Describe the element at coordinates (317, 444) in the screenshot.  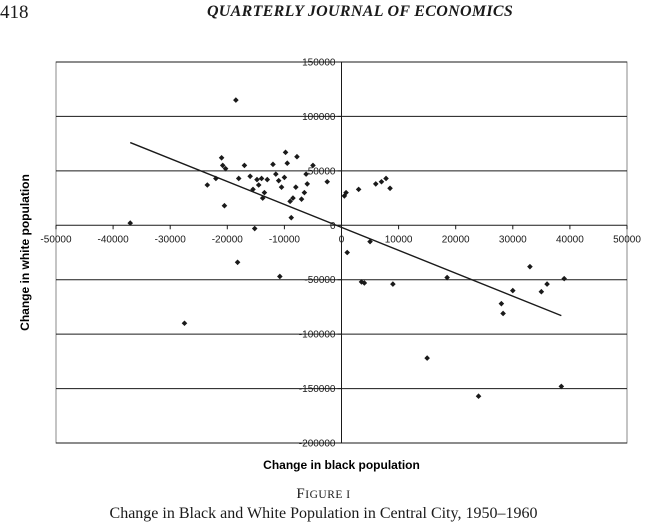
I see `y-tick-label: -200000` at that location.